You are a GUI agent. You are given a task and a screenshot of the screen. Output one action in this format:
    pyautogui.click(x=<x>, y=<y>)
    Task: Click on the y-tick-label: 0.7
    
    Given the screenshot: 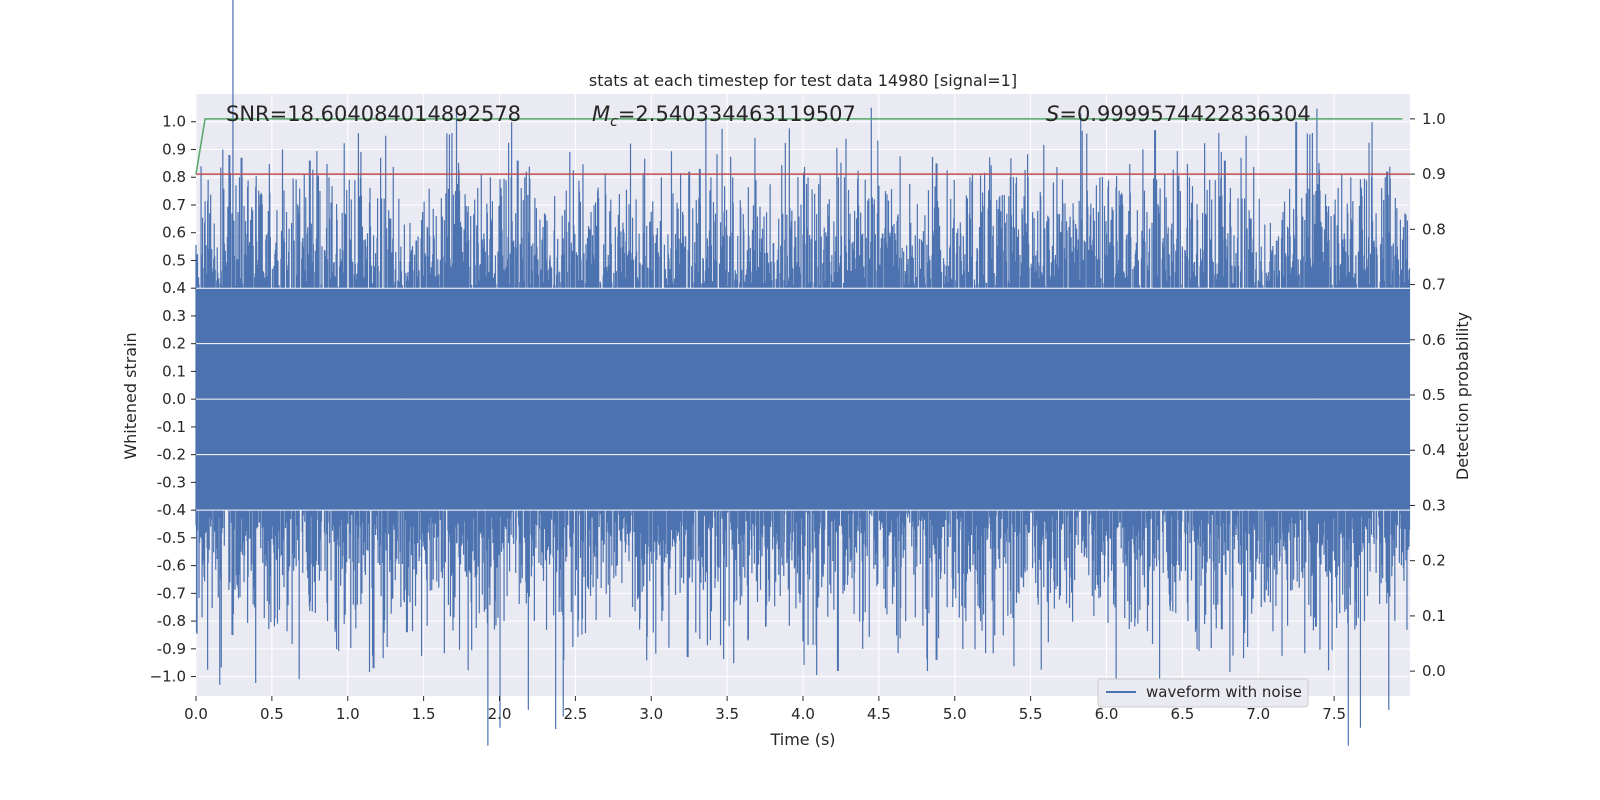 What is the action you would take?
    pyautogui.click(x=174, y=205)
    